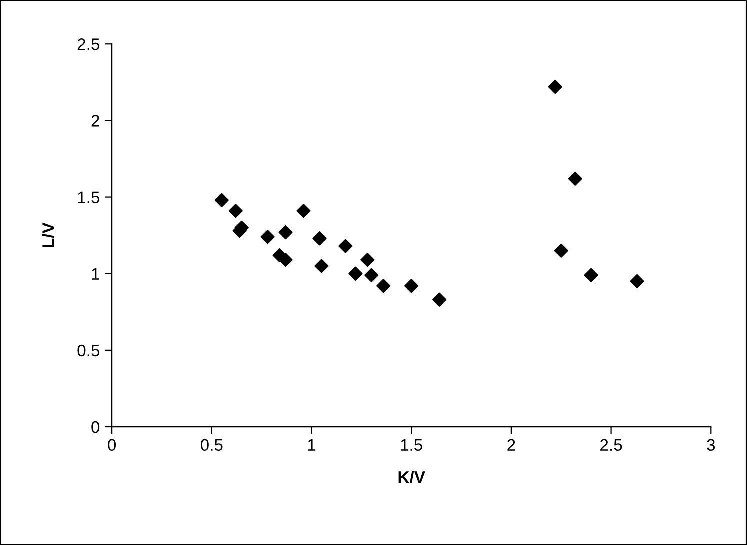  Describe the element at coordinates (112, 445) in the screenshot. I see `x-tick-label: 0` at that location.